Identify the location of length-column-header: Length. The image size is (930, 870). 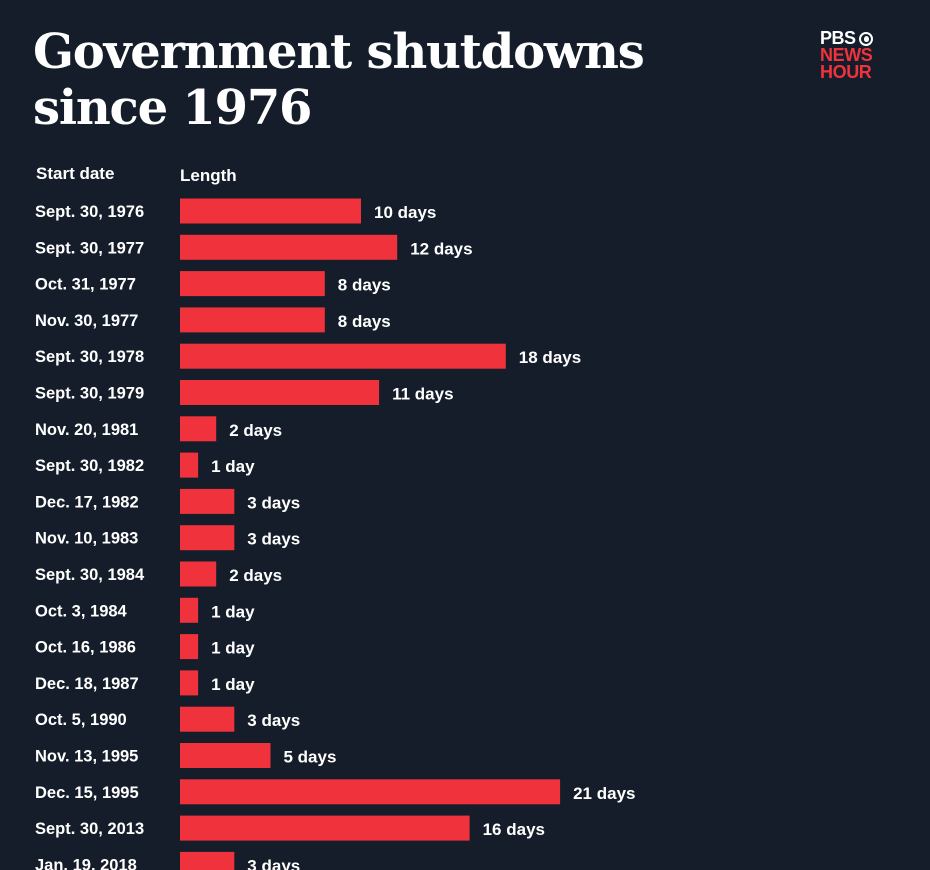
(208, 175).